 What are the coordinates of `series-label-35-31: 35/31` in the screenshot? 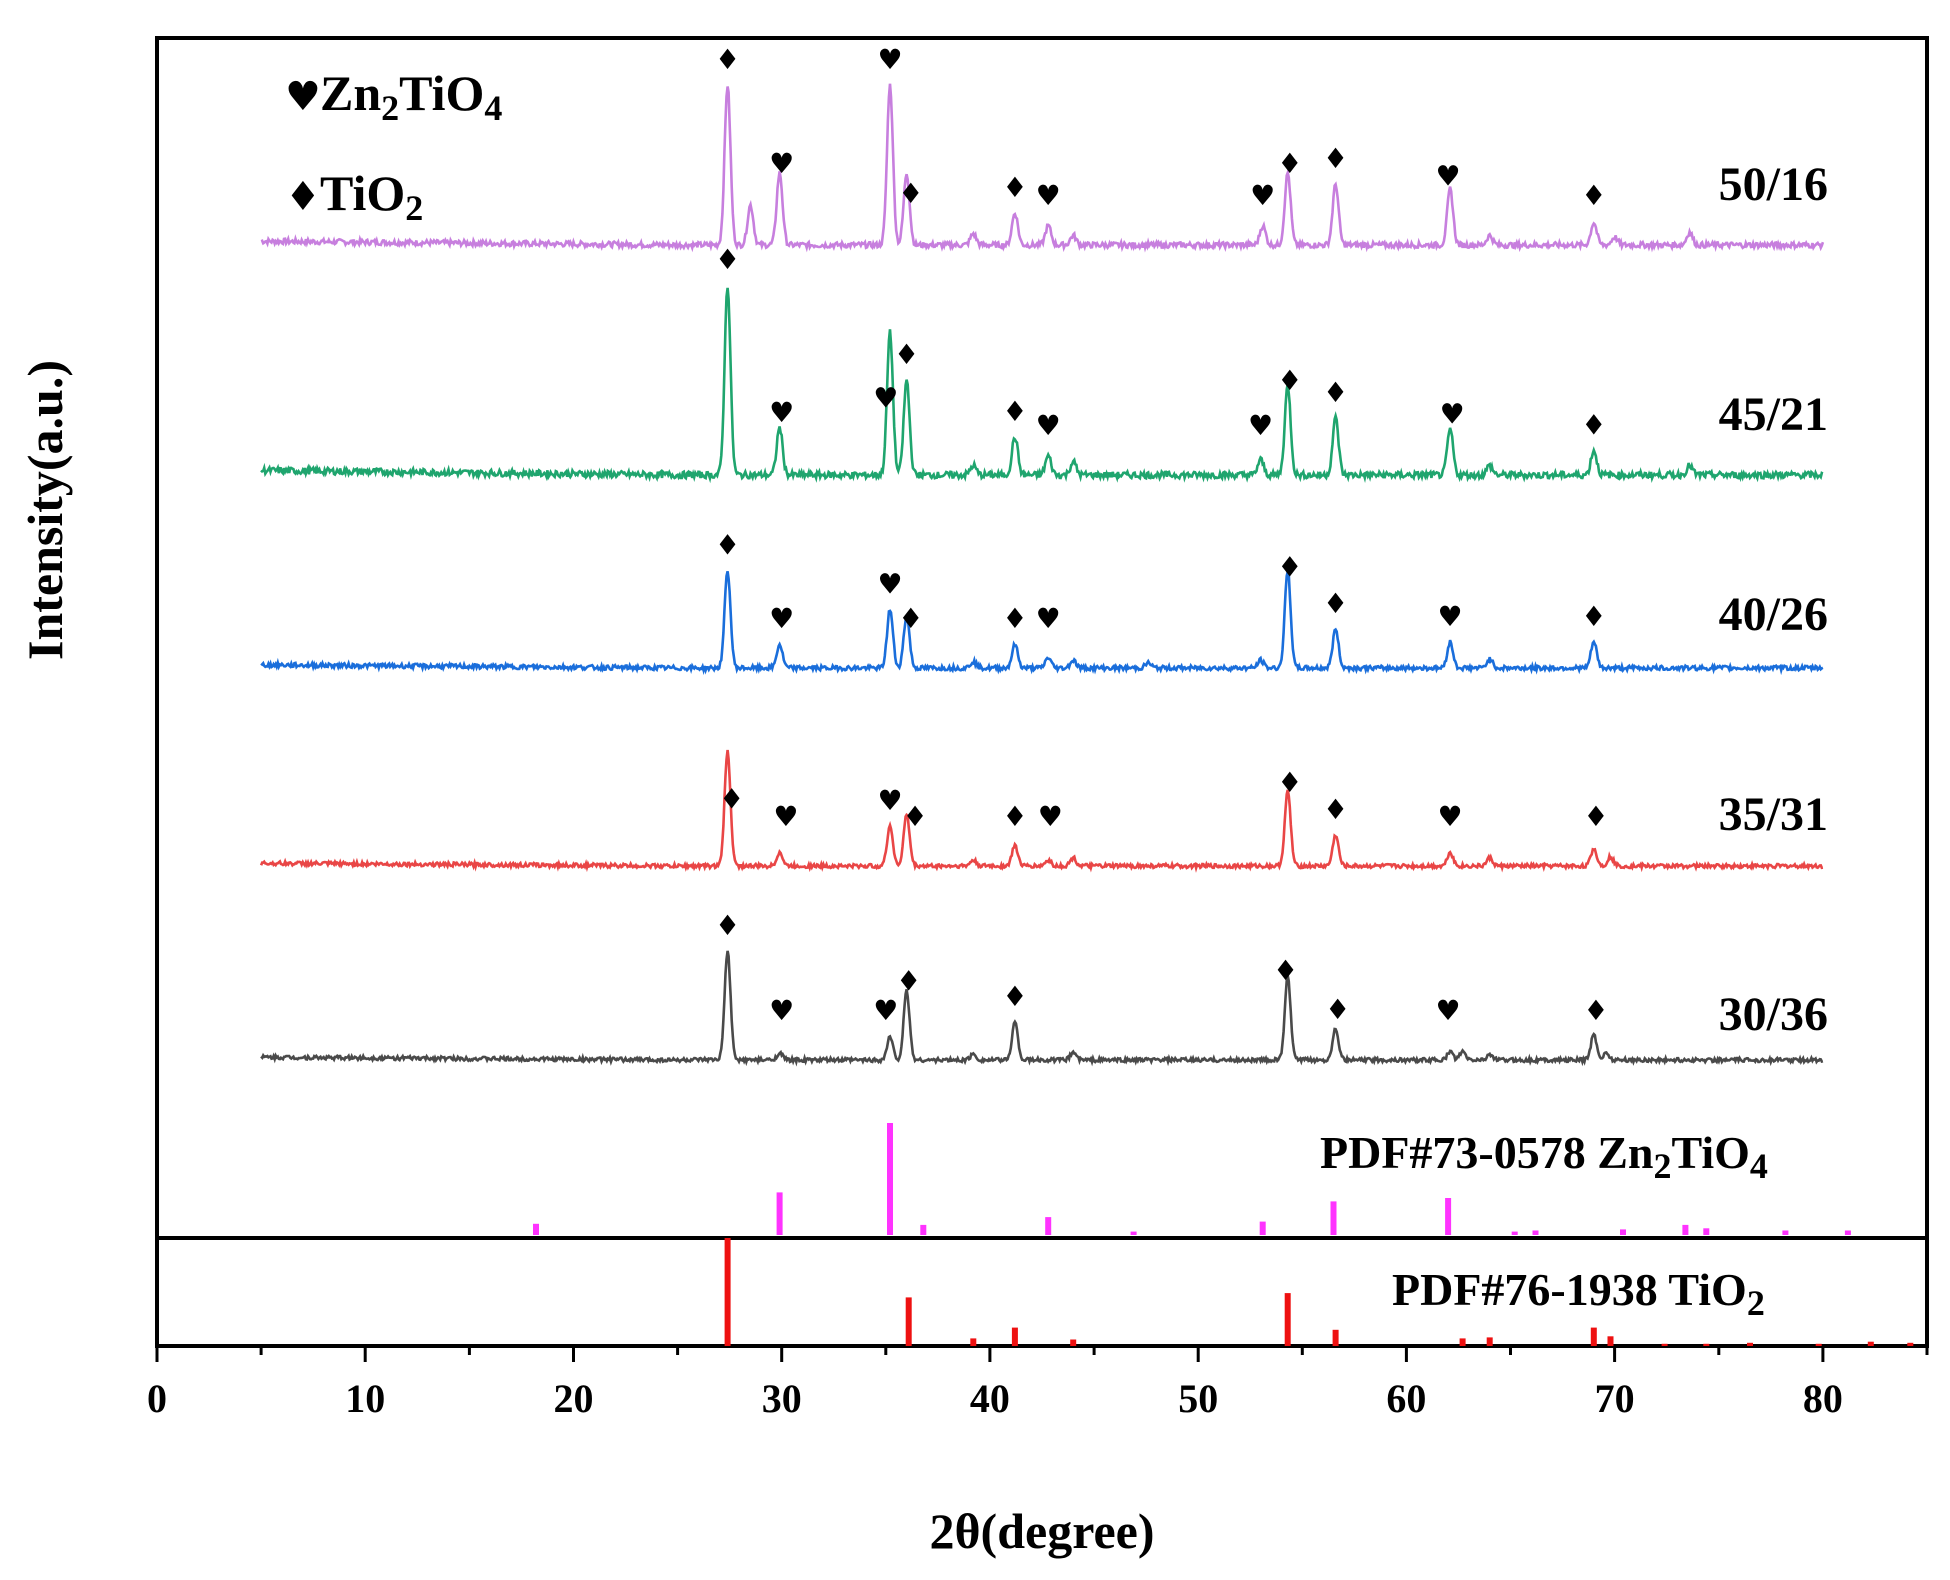 It's located at (1773, 814).